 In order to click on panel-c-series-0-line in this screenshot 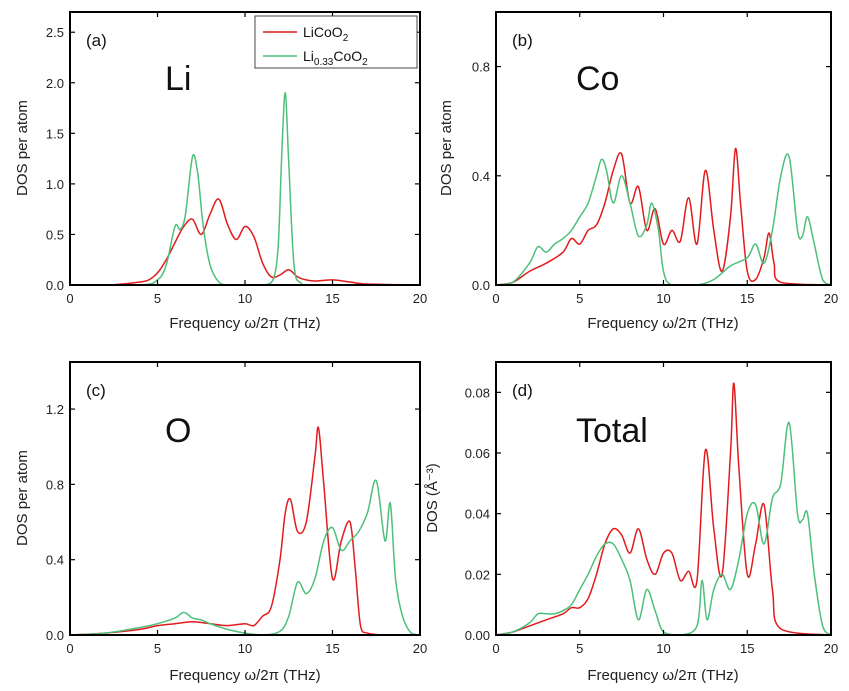, I will do `click(244, 531)`.